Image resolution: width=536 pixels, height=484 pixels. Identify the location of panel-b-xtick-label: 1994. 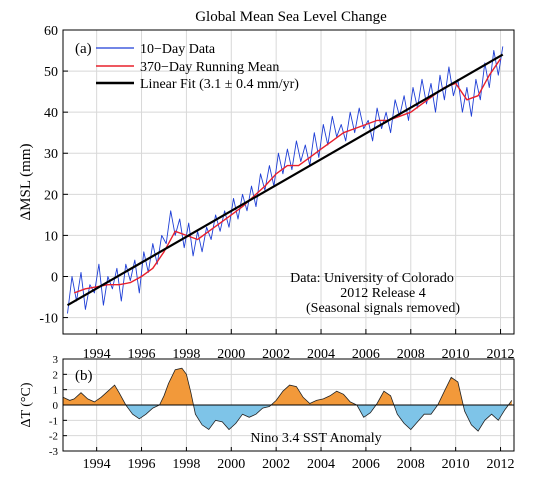
(97, 464).